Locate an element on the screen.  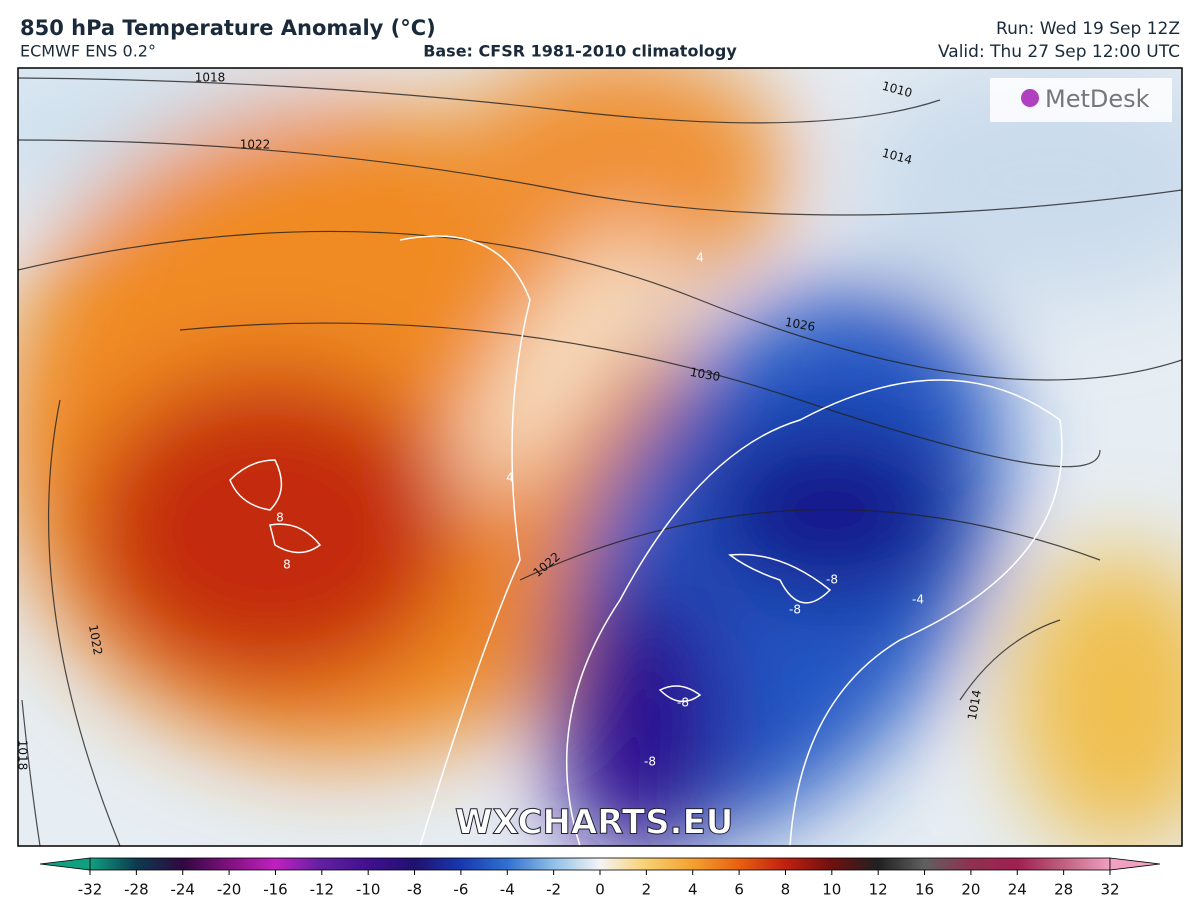
colorbar-tick-label: 0 is located at coordinates (600, 890).